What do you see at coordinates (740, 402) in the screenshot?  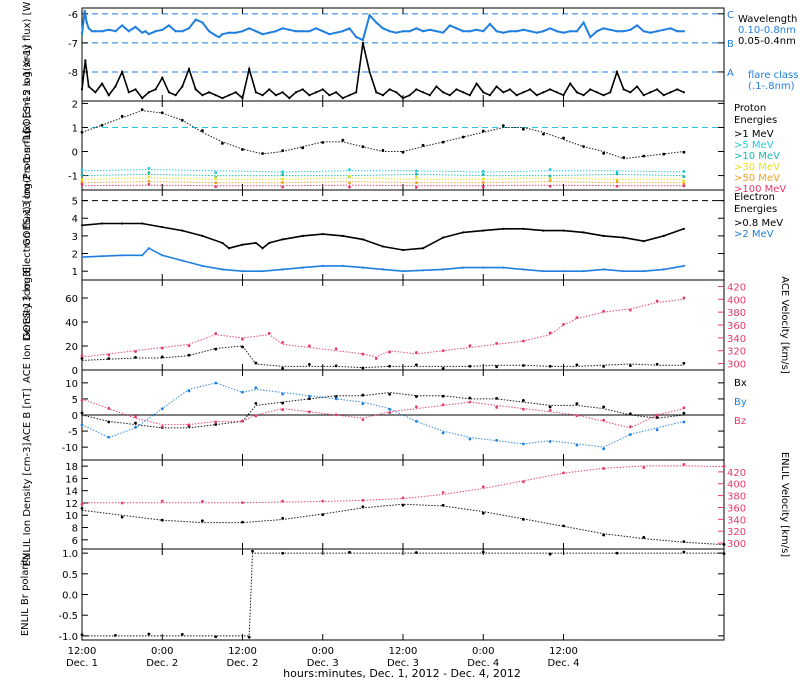 I see `b-legend-item: By` at bounding box center [740, 402].